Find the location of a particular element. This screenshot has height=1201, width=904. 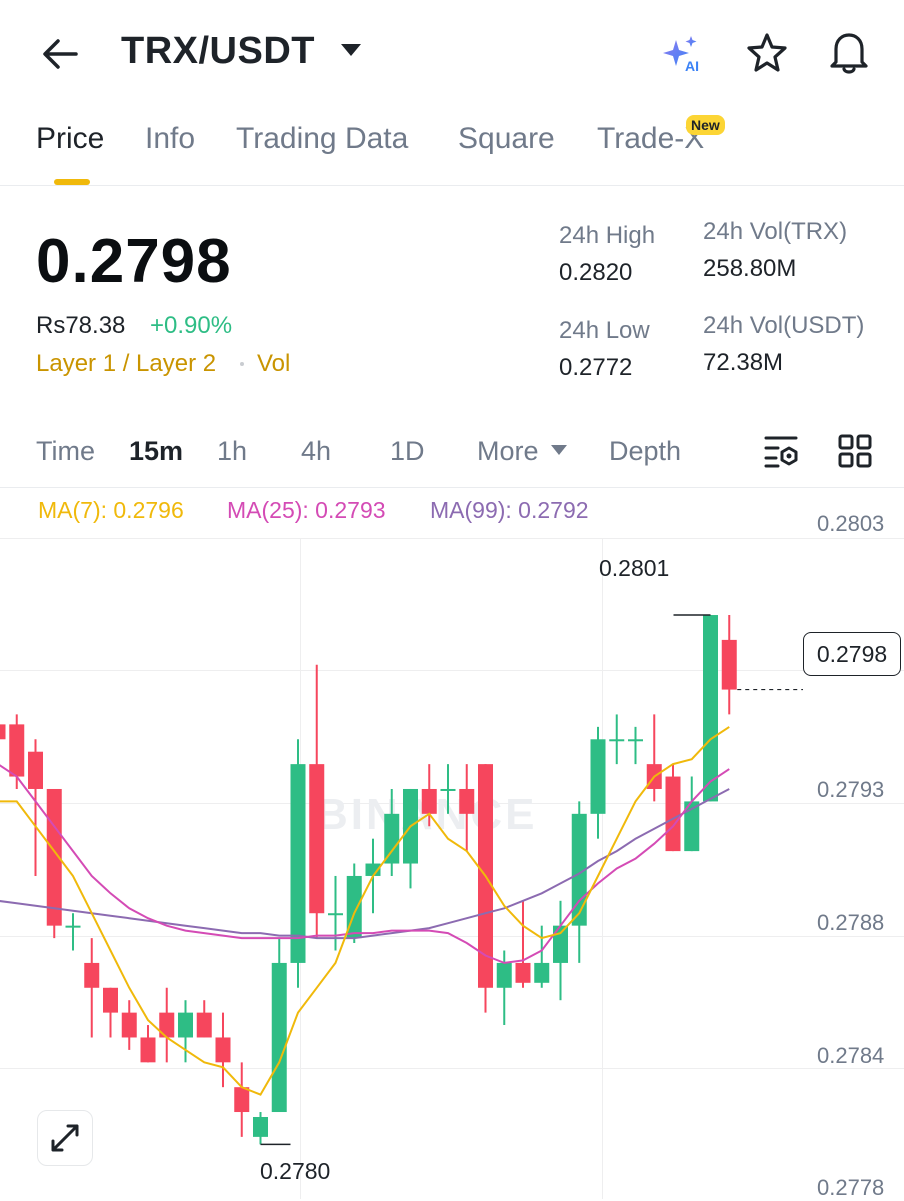

ma99-line is located at coordinates (365, 864).